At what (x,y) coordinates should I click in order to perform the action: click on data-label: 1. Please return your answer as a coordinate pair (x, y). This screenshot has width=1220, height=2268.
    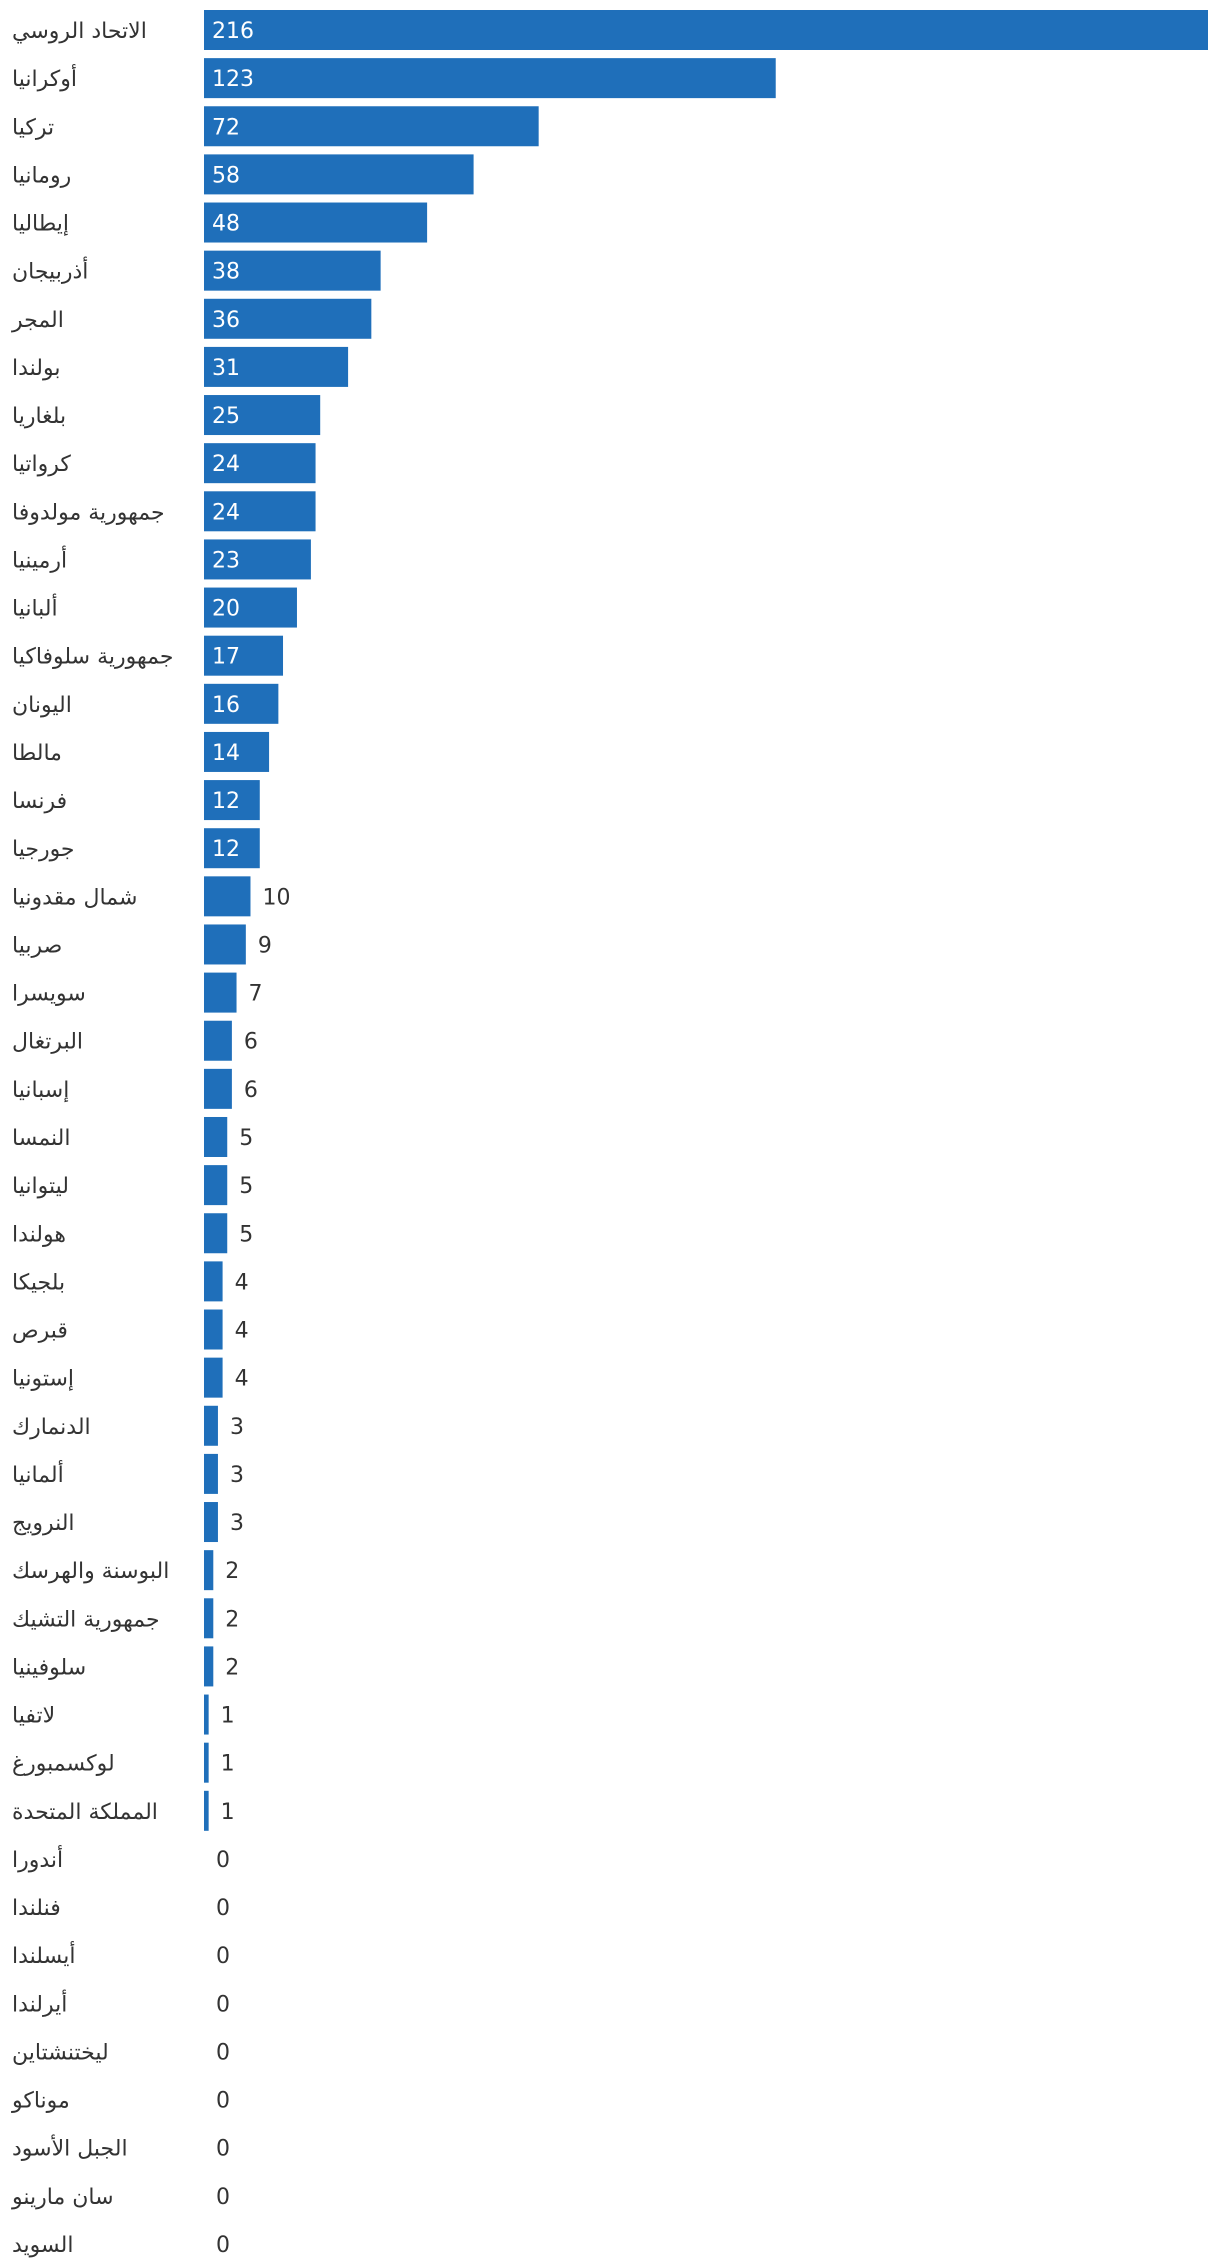
    Looking at the image, I should click on (228, 1716).